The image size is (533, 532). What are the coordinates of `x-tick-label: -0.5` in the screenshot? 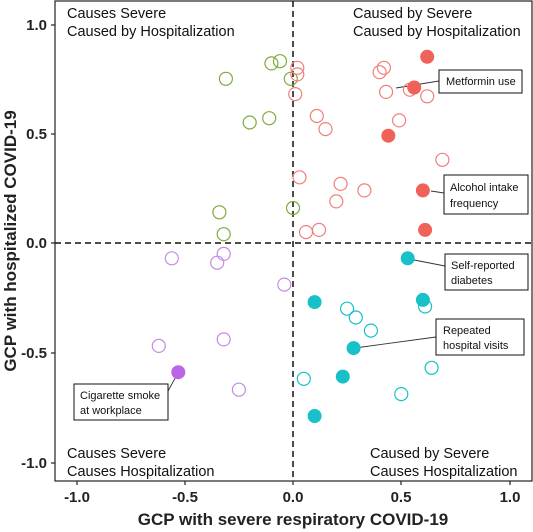 It's located at (185, 497).